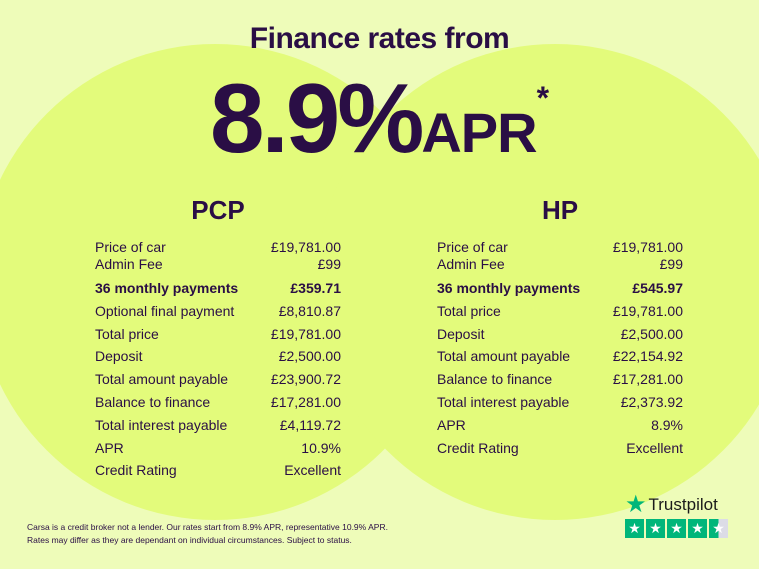 This screenshot has height=569, width=759. Describe the element at coordinates (636, 504) in the screenshot. I see `trustpilot-star-icon: ★` at that location.